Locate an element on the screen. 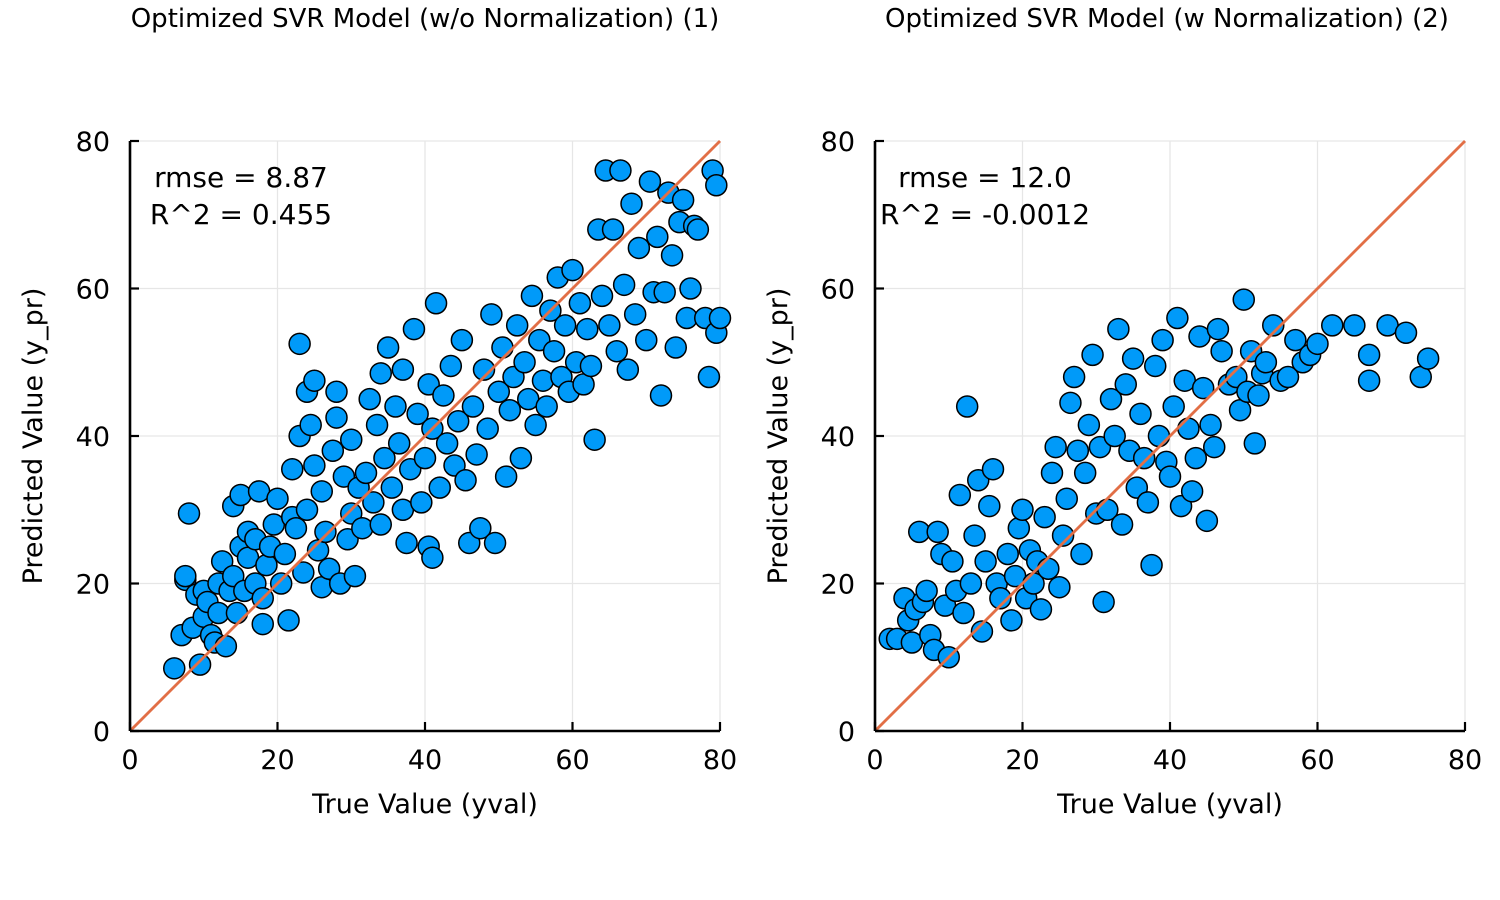 This screenshot has width=1500, height=900. x-tick-label: 80 is located at coordinates (720, 760).